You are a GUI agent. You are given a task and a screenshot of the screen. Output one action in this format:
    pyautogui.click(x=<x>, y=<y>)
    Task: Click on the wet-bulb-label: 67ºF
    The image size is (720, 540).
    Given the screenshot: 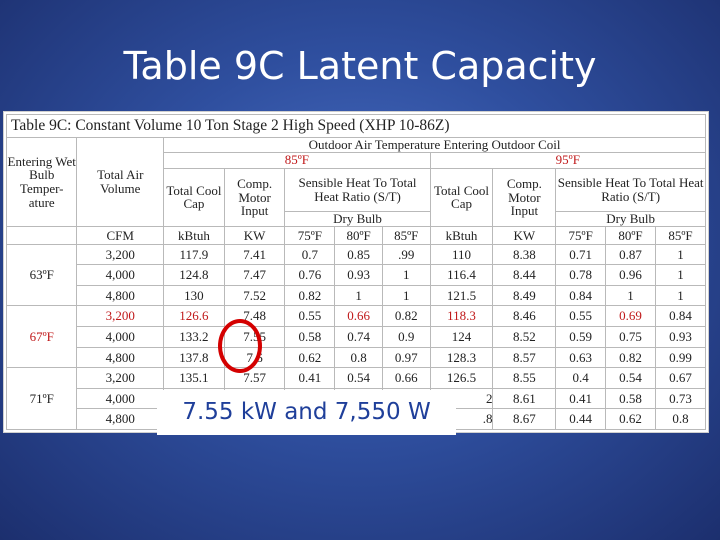 What is the action you would take?
    pyautogui.click(x=41, y=337)
    